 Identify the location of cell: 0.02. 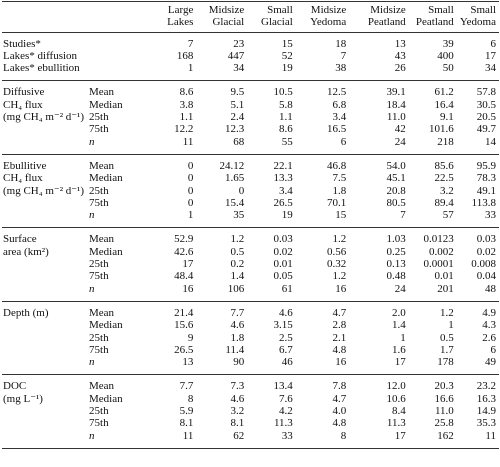
(486, 251).